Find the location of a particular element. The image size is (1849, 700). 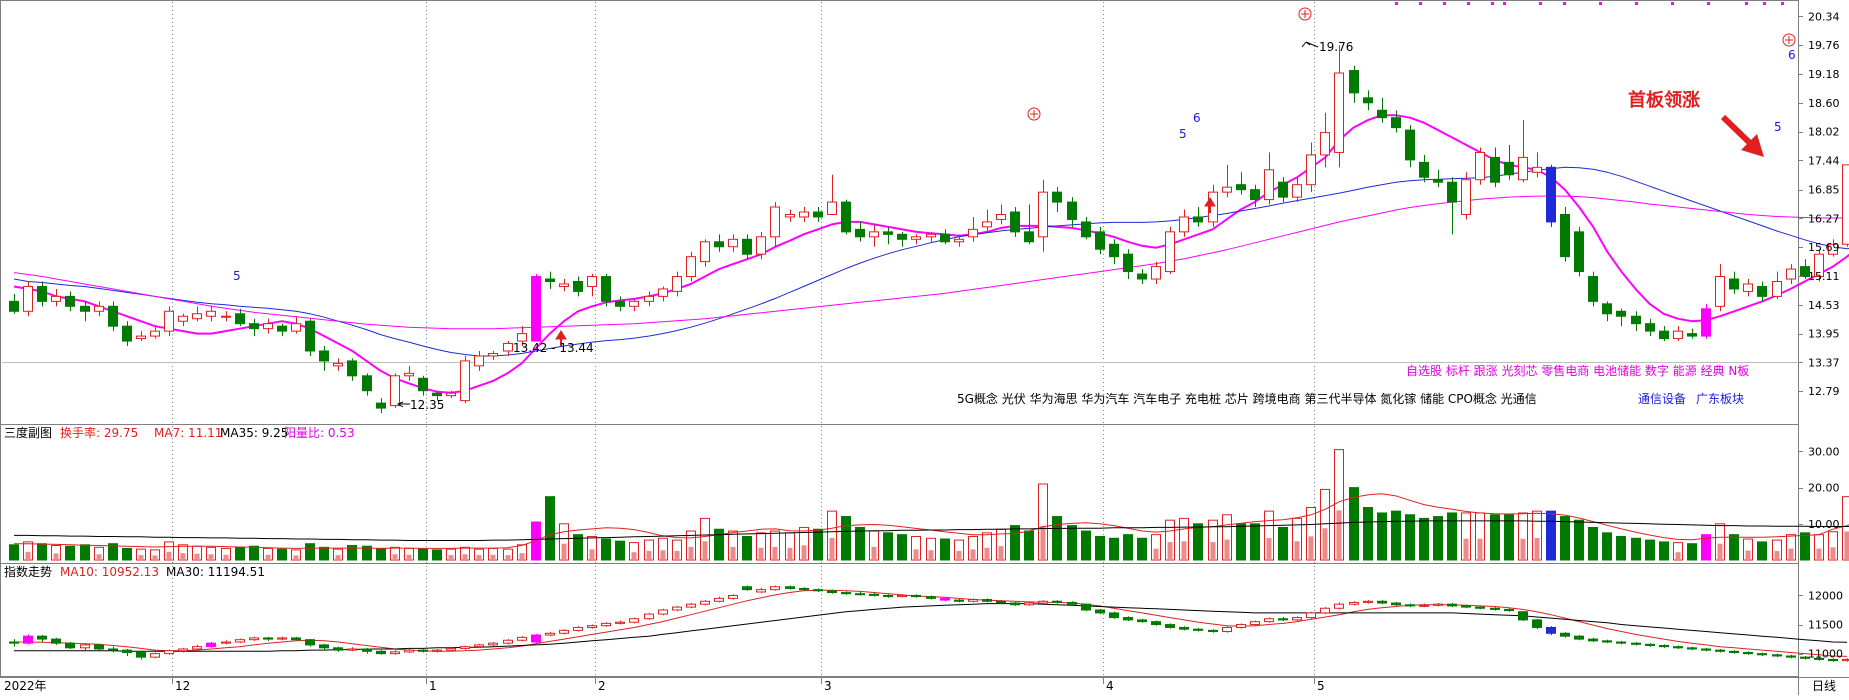

price-tick-label: 13.95 is located at coordinates (1824, 334).